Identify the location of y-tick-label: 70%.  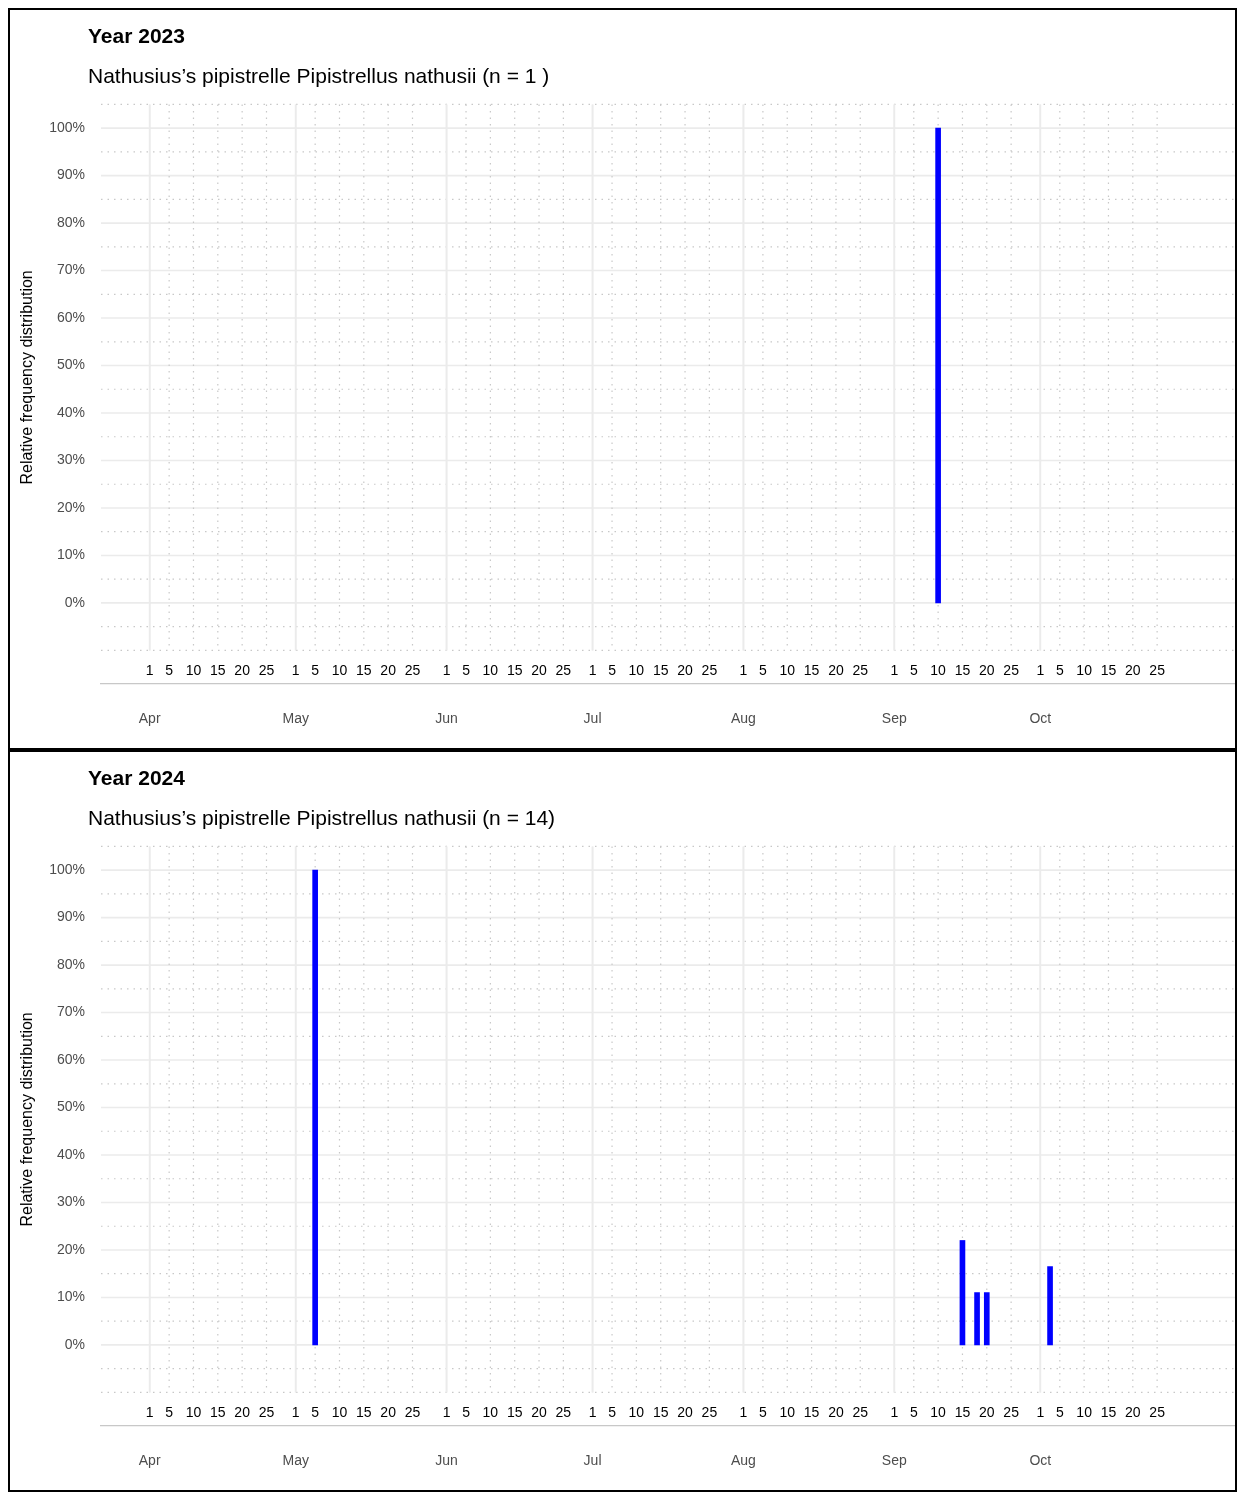
(71, 1011).